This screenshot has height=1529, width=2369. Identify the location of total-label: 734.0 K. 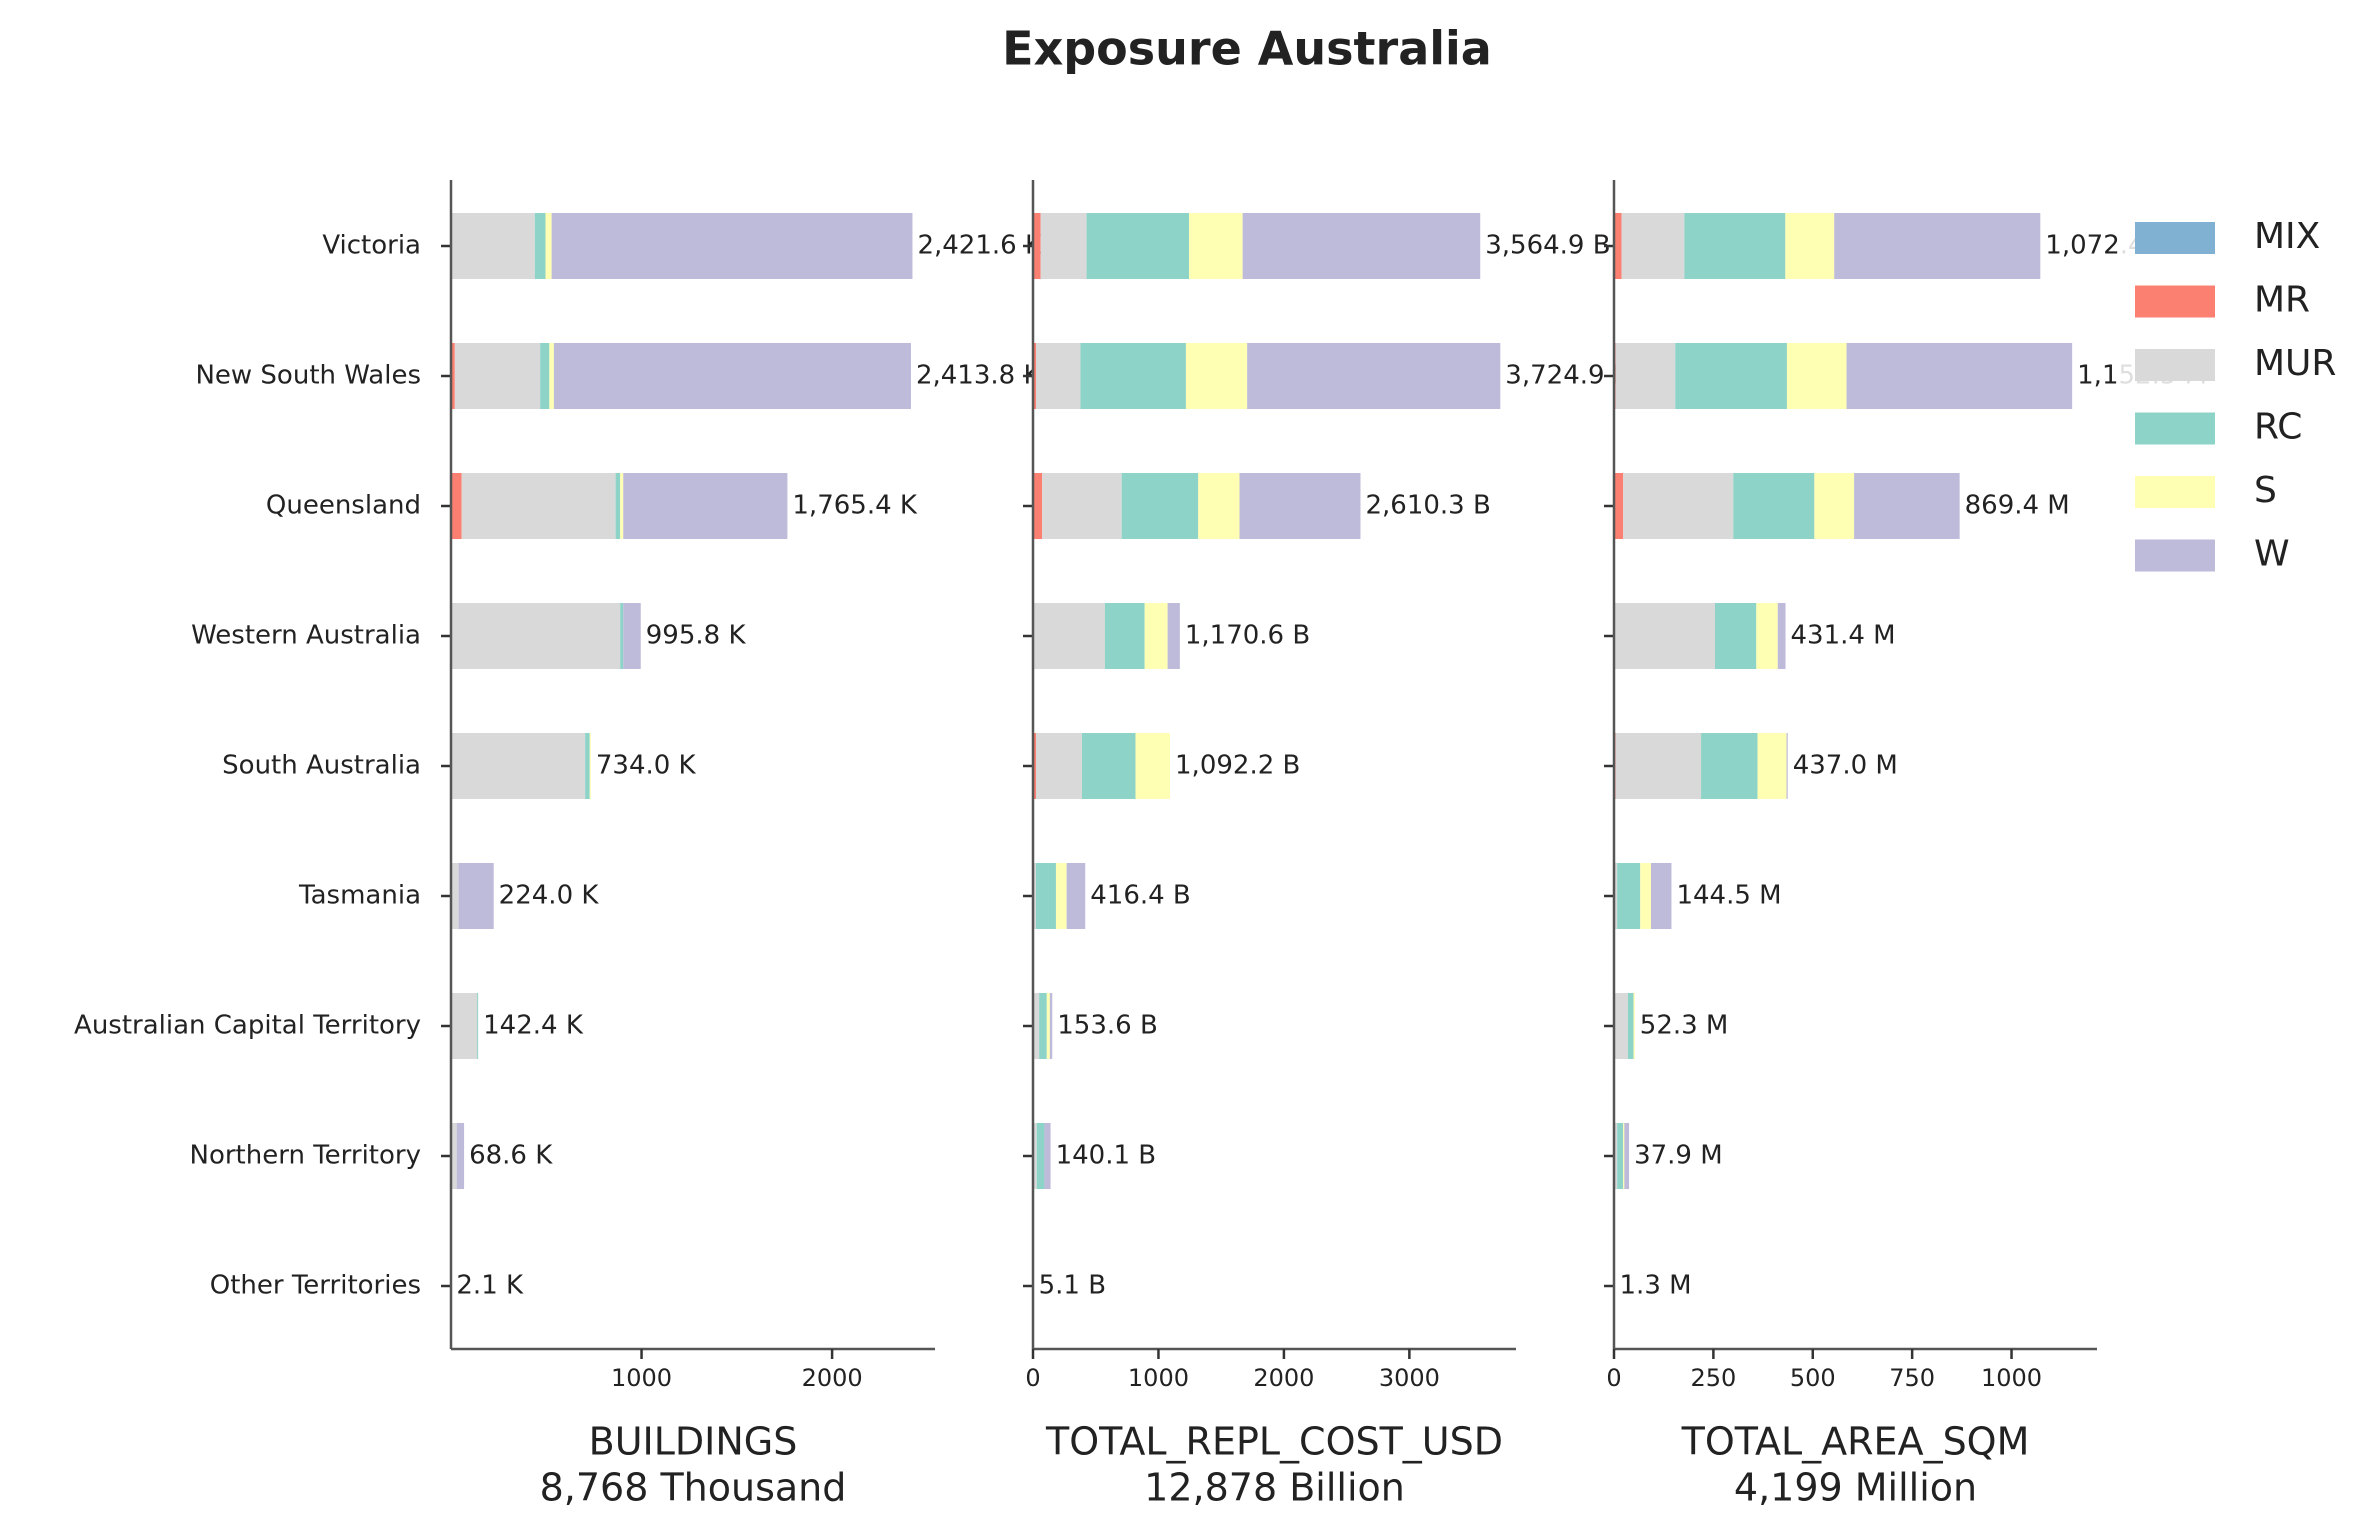
(646, 766).